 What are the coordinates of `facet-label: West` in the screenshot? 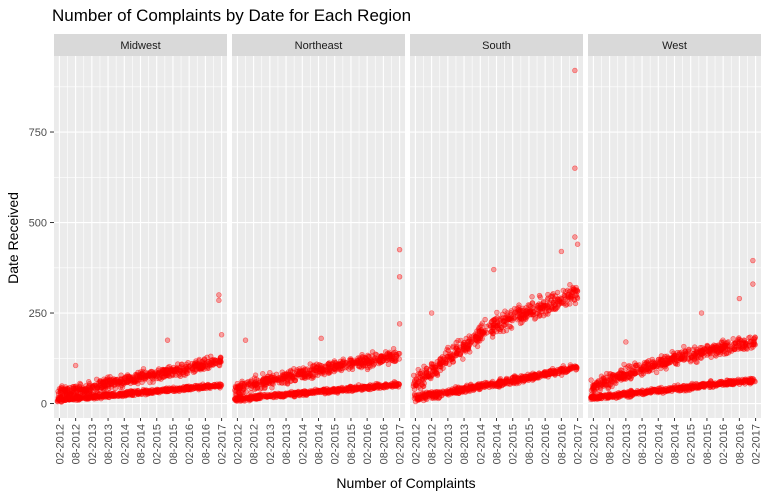 It's located at (674, 46).